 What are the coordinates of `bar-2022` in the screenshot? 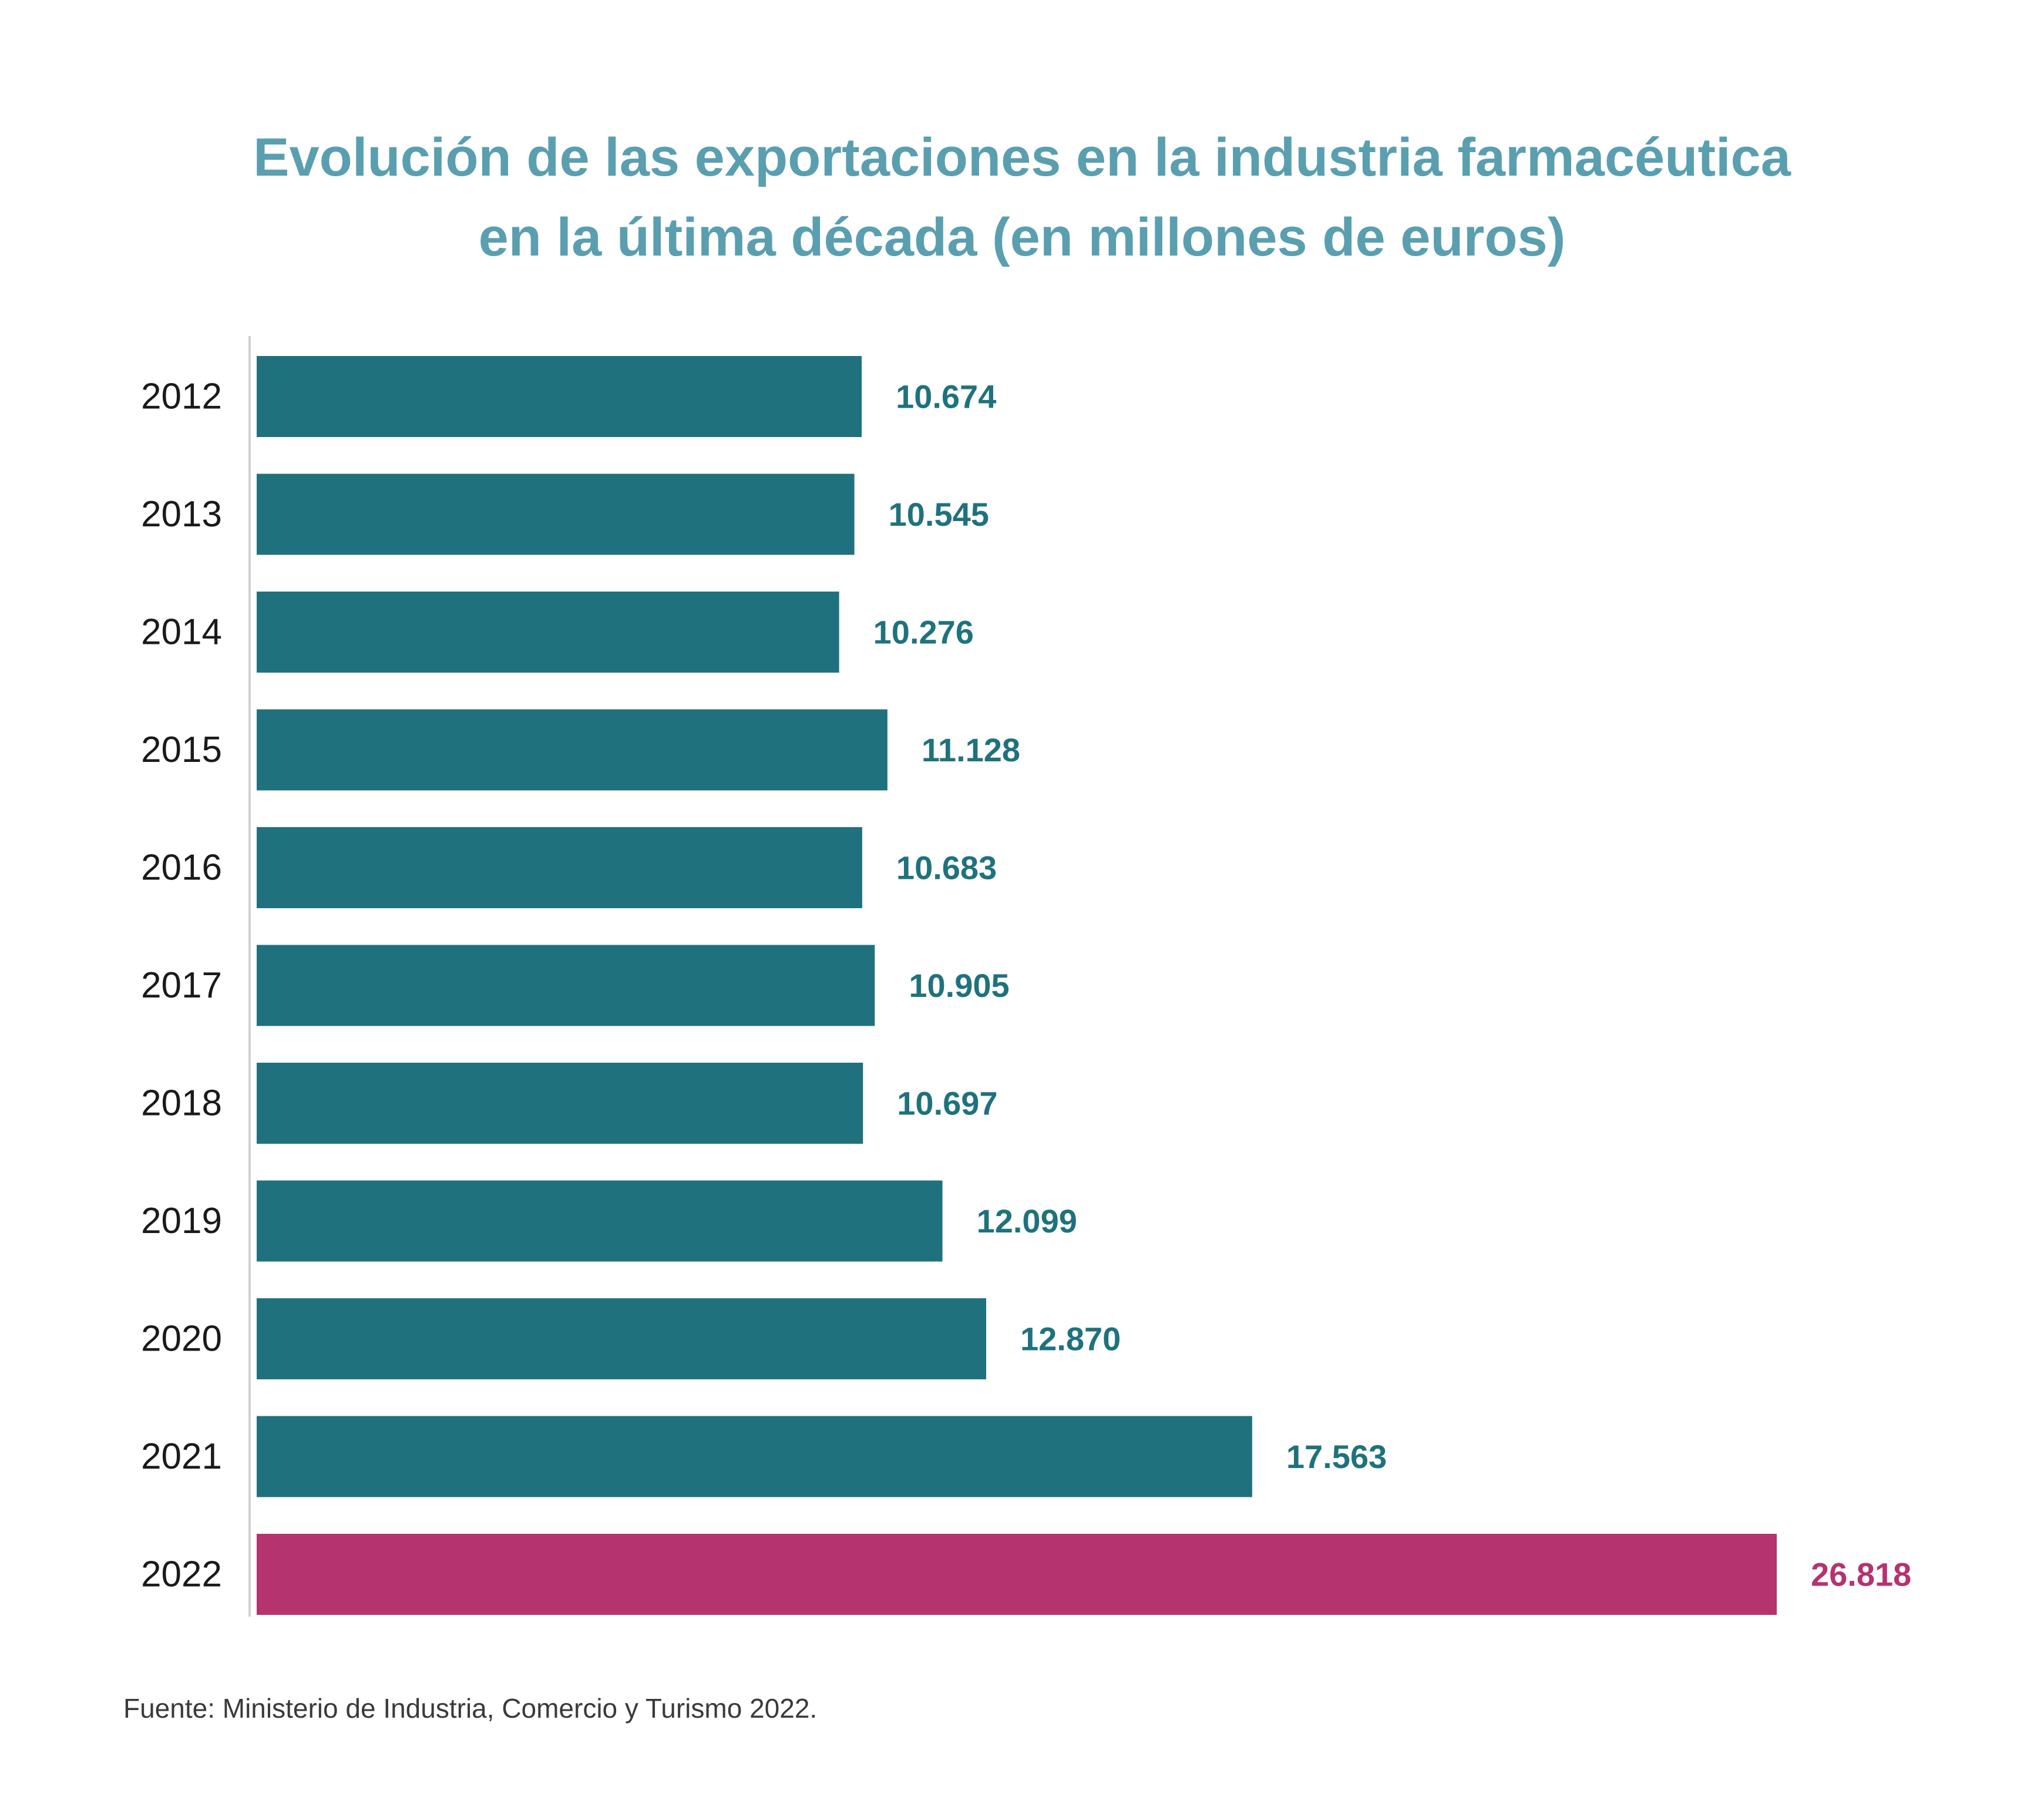 It's located at (1017, 1575).